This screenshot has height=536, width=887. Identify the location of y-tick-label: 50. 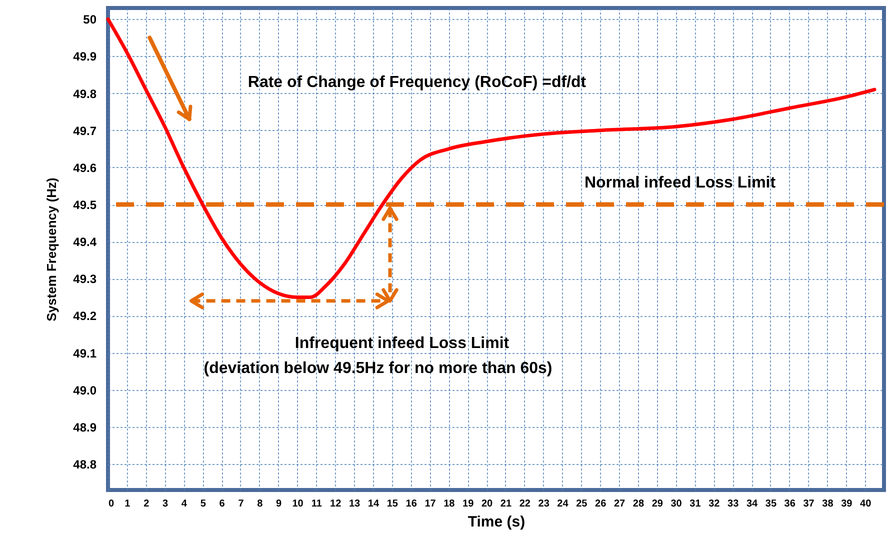
(90, 19).